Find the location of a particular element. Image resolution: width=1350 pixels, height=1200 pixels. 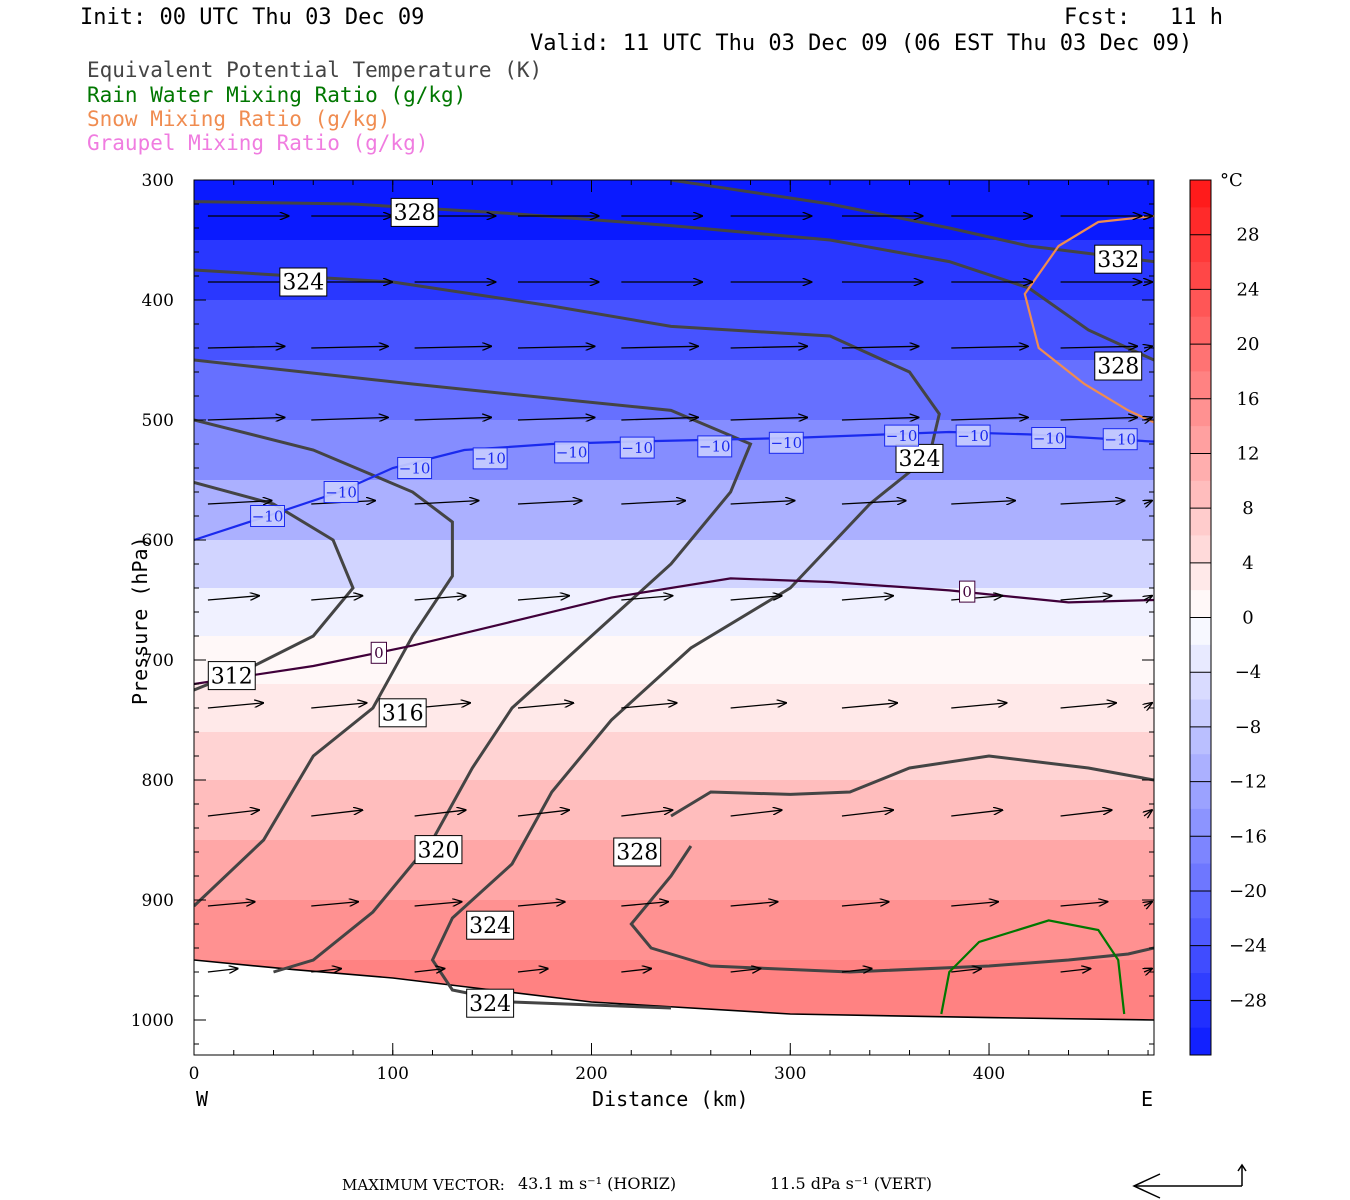

colorbar-tick-label: 20 is located at coordinates (1248, 344).